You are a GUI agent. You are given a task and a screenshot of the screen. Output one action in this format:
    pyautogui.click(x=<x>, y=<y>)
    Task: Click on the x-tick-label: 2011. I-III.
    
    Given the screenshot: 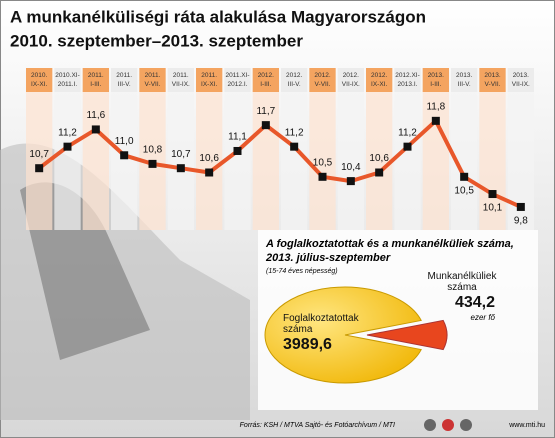 What is the action you would take?
    pyautogui.click(x=96, y=80)
    